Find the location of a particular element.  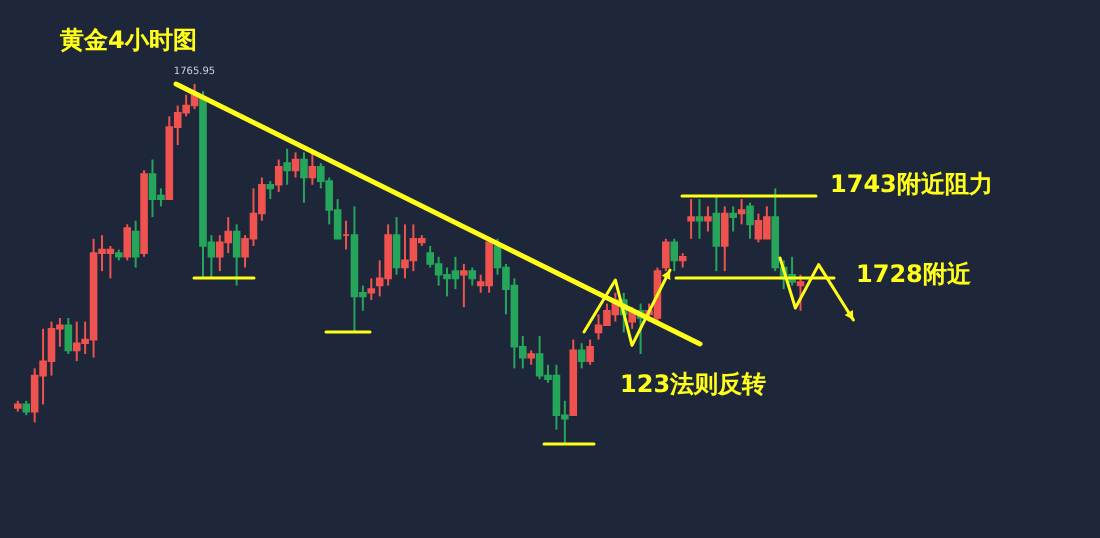

chart-title: 黄金4小时图 is located at coordinates (127, 40).